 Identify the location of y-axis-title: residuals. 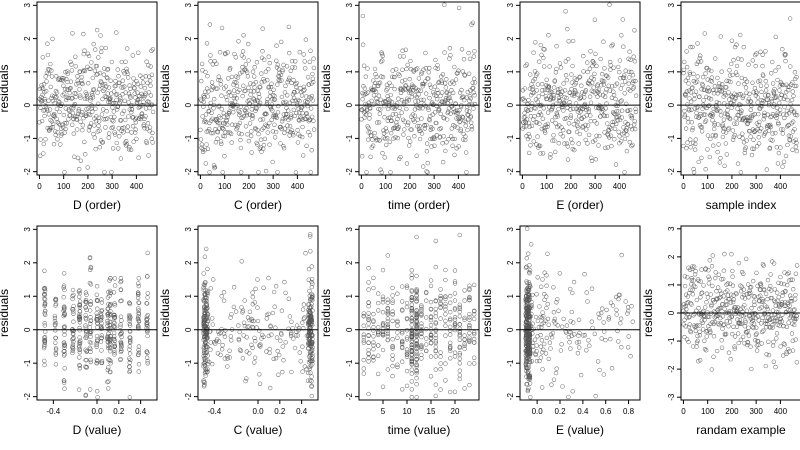
(648, 313).